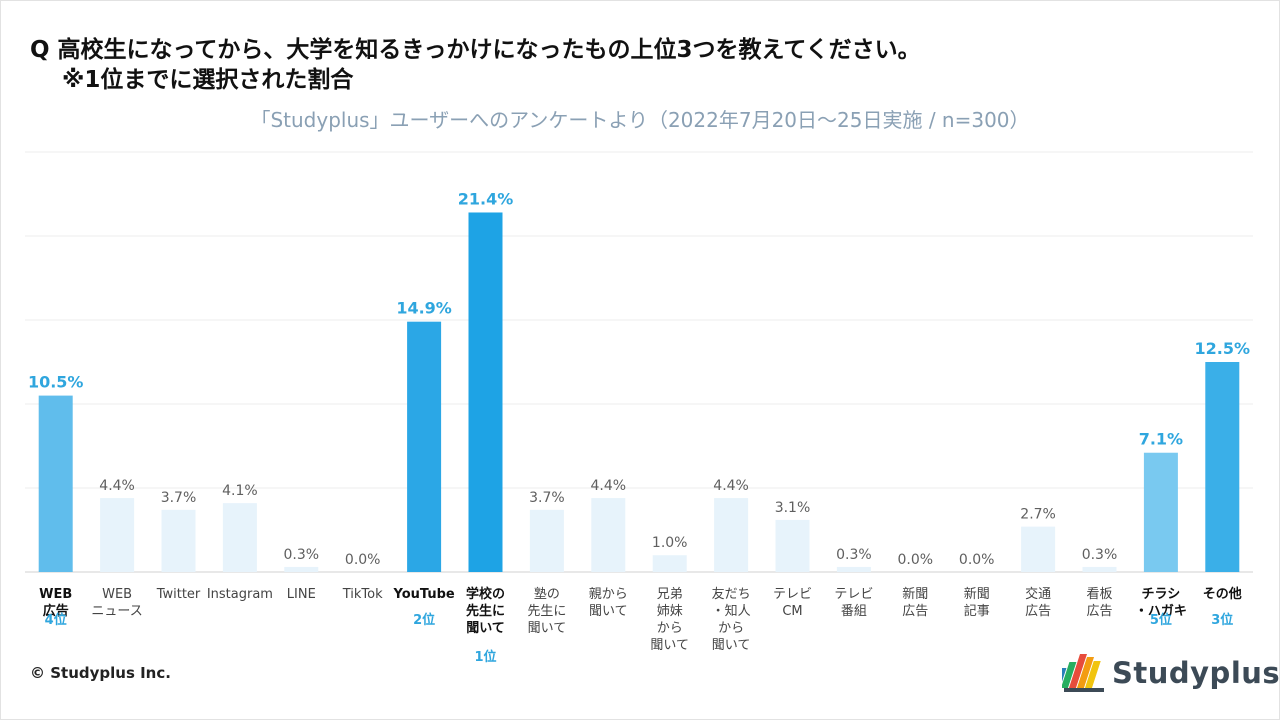 The height and width of the screenshot is (720, 1280). I want to click on tick-label: ・ハガキ, so click(1161, 611).